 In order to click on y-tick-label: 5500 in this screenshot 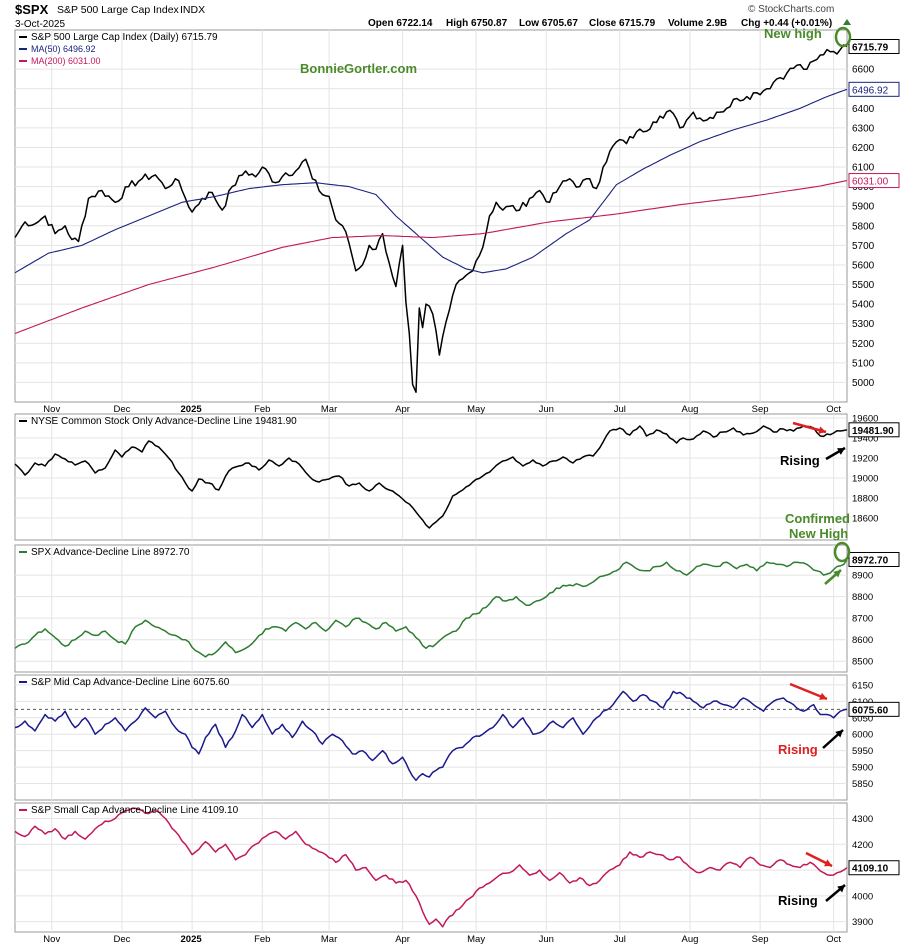, I will do `click(863, 285)`.